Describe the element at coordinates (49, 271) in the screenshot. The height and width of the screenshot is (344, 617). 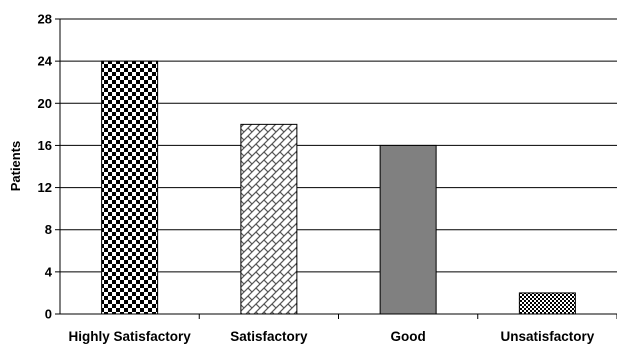
I see `y-tick-label: 4` at that location.